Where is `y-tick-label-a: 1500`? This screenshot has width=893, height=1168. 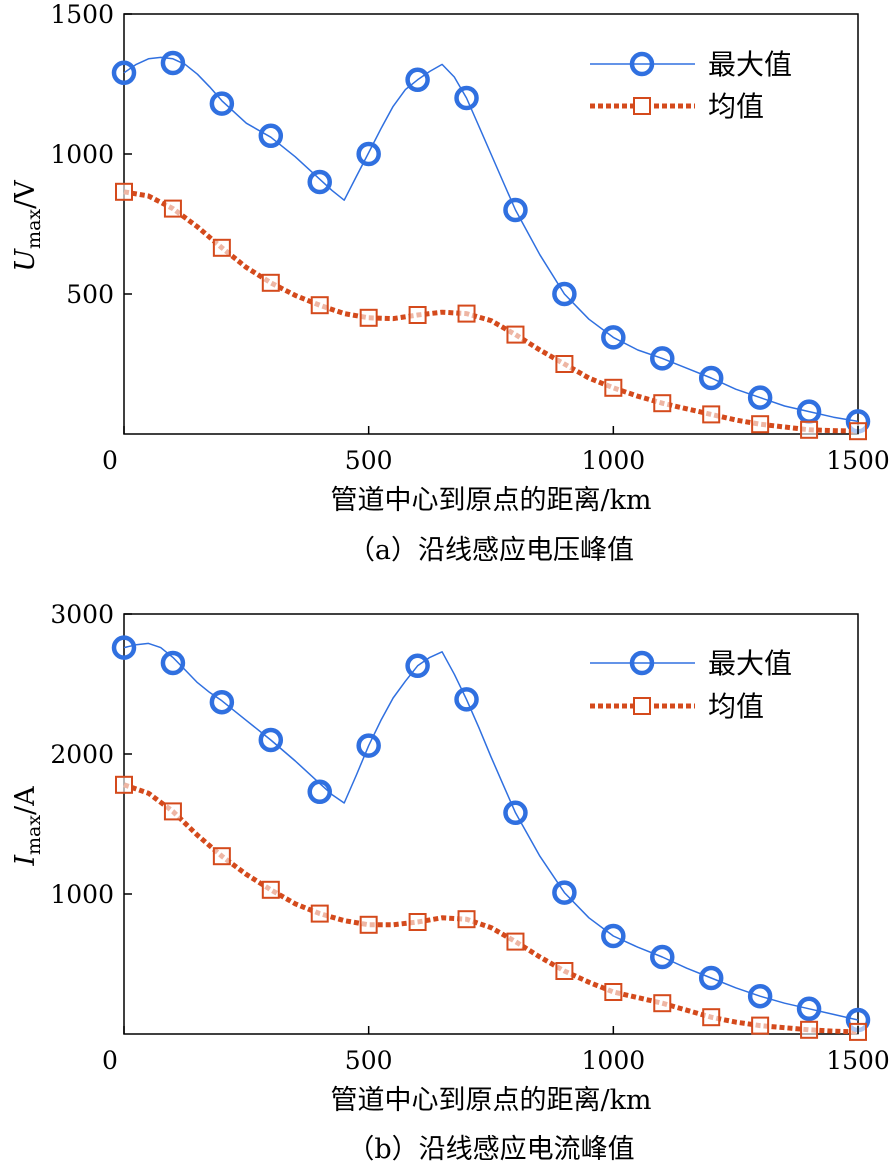 y-tick-label-a: 1500 is located at coordinates (82, 14).